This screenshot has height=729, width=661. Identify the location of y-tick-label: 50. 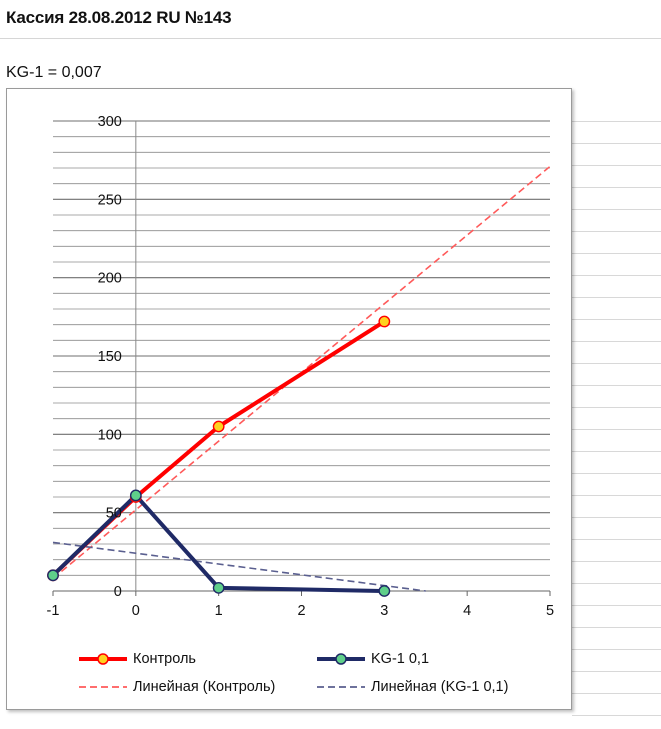
(114, 514).